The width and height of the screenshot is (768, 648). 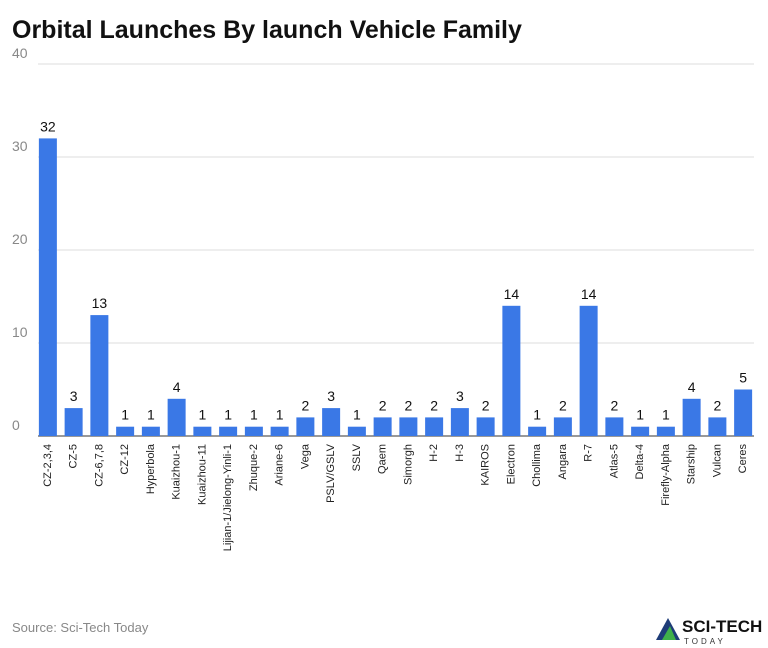 What do you see at coordinates (20, 332) in the screenshot?
I see `y-tick-label: 10` at bounding box center [20, 332].